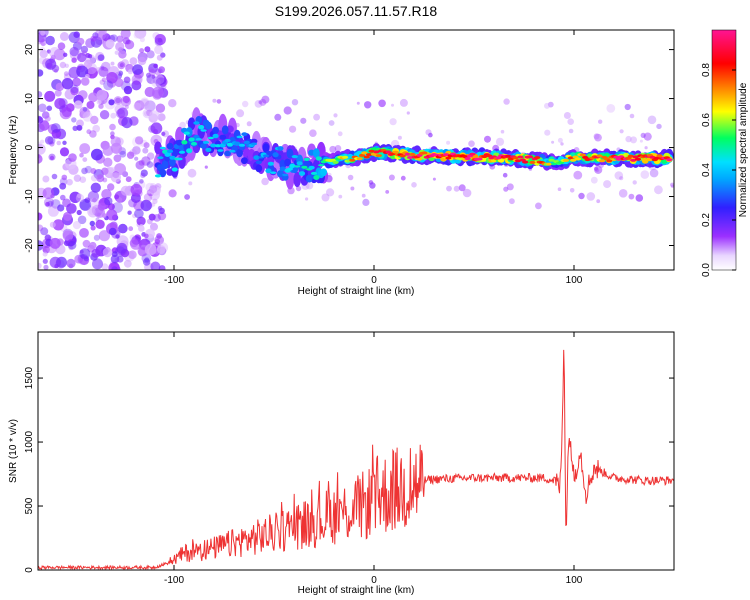 This screenshot has width=750, height=600. What do you see at coordinates (29, 50) in the screenshot?
I see `top-y-tick-label: 20` at bounding box center [29, 50].